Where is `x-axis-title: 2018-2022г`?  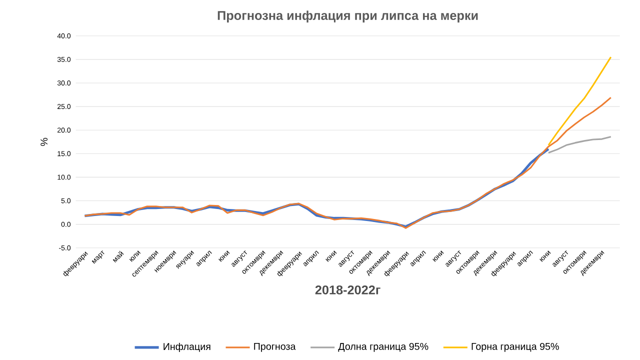
x-axis-title: 2018-2022г is located at coordinates (347, 289).